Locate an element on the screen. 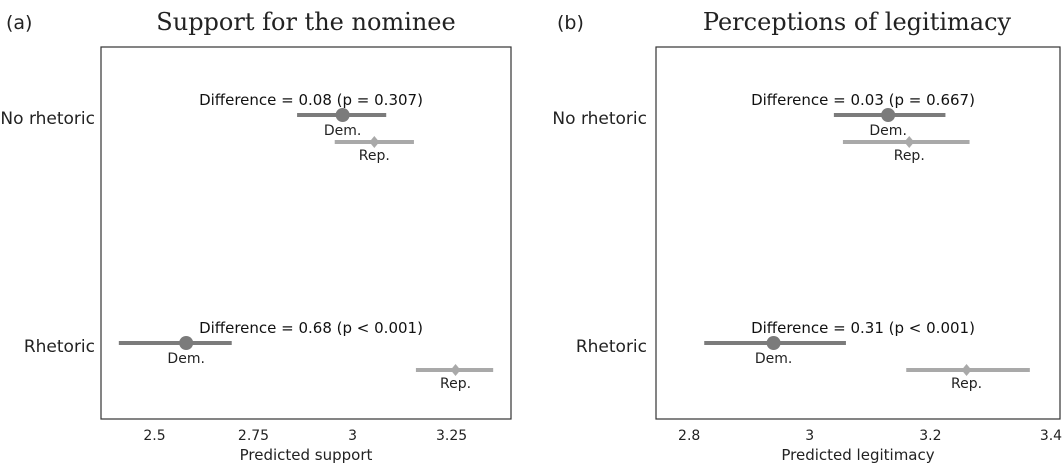 This screenshot has width=1064, height=468. x-tick-label: 2.5 is located at coordinates (154, 436).